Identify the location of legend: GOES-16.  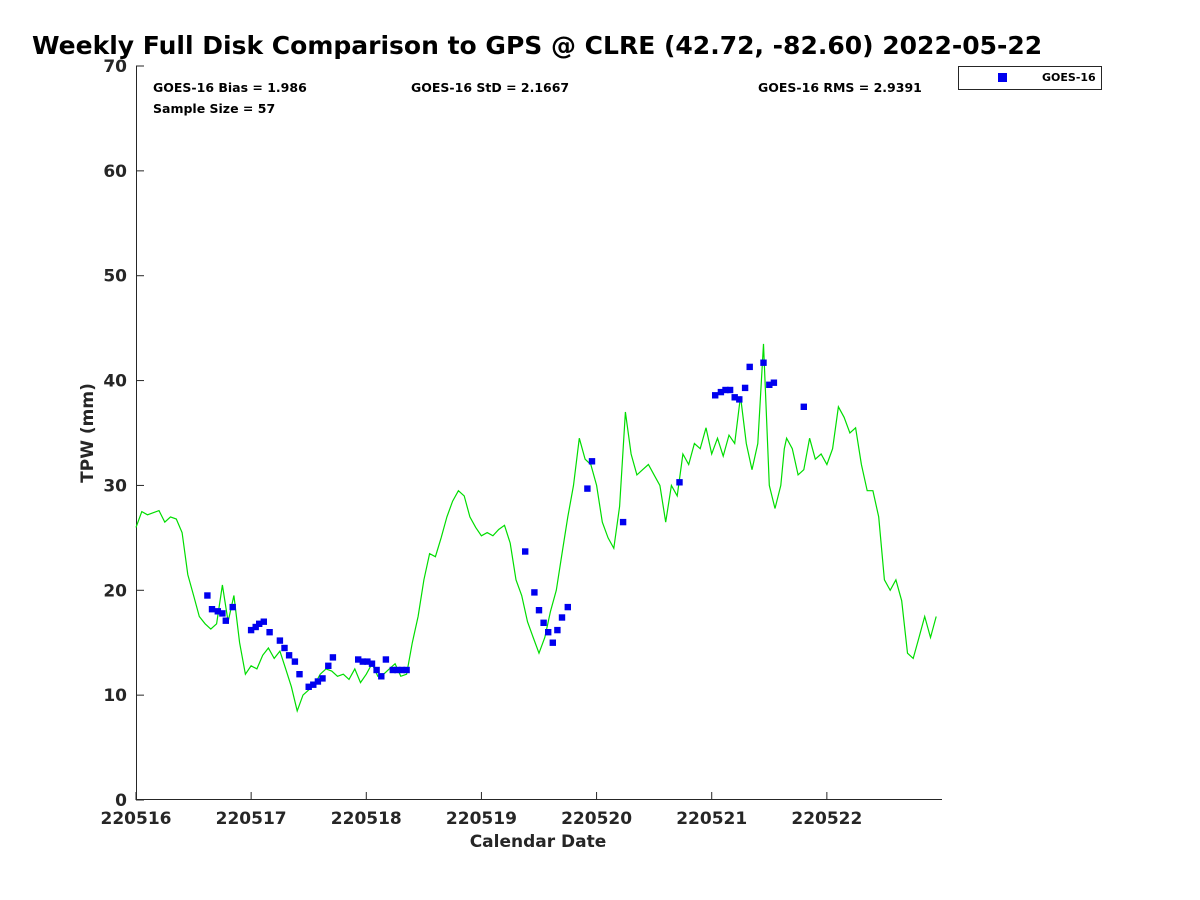
(1030, 78).